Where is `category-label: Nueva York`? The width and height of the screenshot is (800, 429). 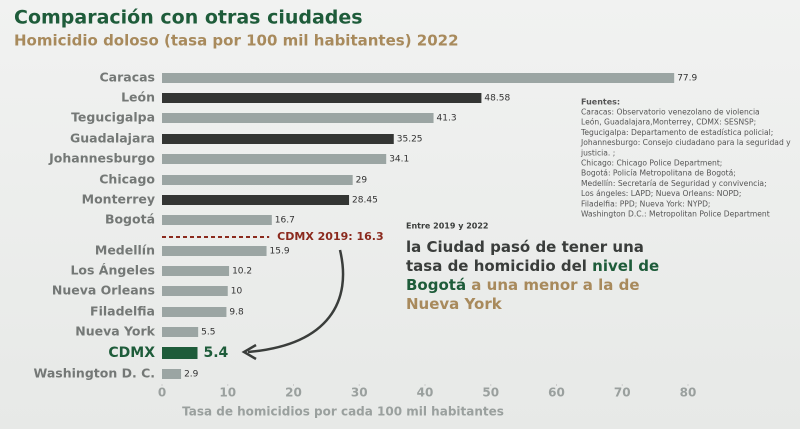
category-label: Nueva York is located at coordinates (115, 331).